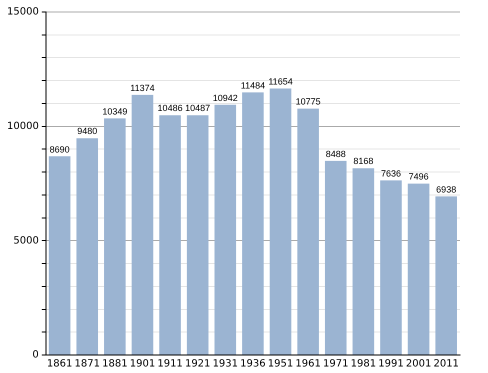  What do you see at coordinates (143, 364) in the screenshot?
I see `x-tick-label: 1901` at bounding box center [143, 364].